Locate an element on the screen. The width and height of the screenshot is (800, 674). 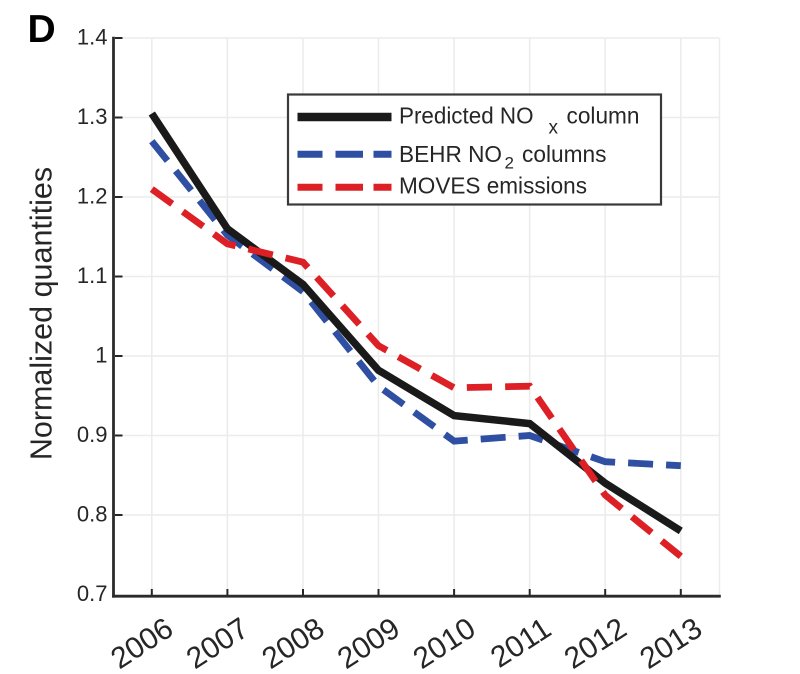
svg-text: Normalized quantities is located at coordinates (42, 313).